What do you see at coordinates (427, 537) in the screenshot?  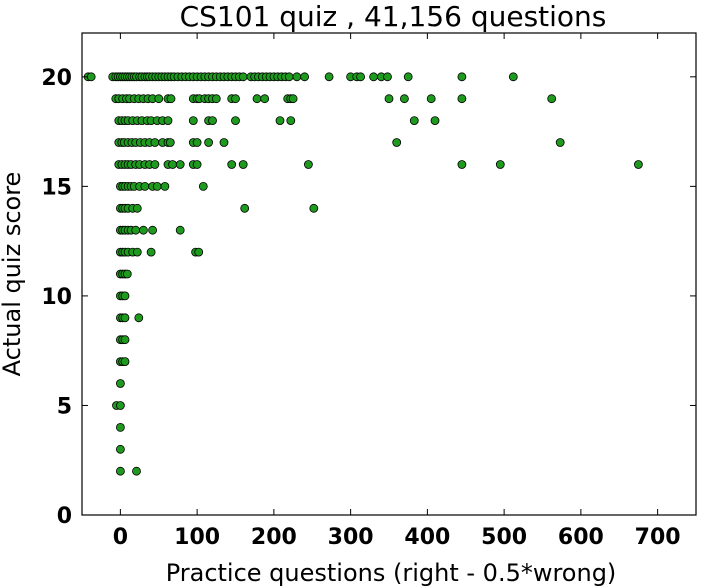 I see `x-tick-label: 400` at bounding box center [427, 537].